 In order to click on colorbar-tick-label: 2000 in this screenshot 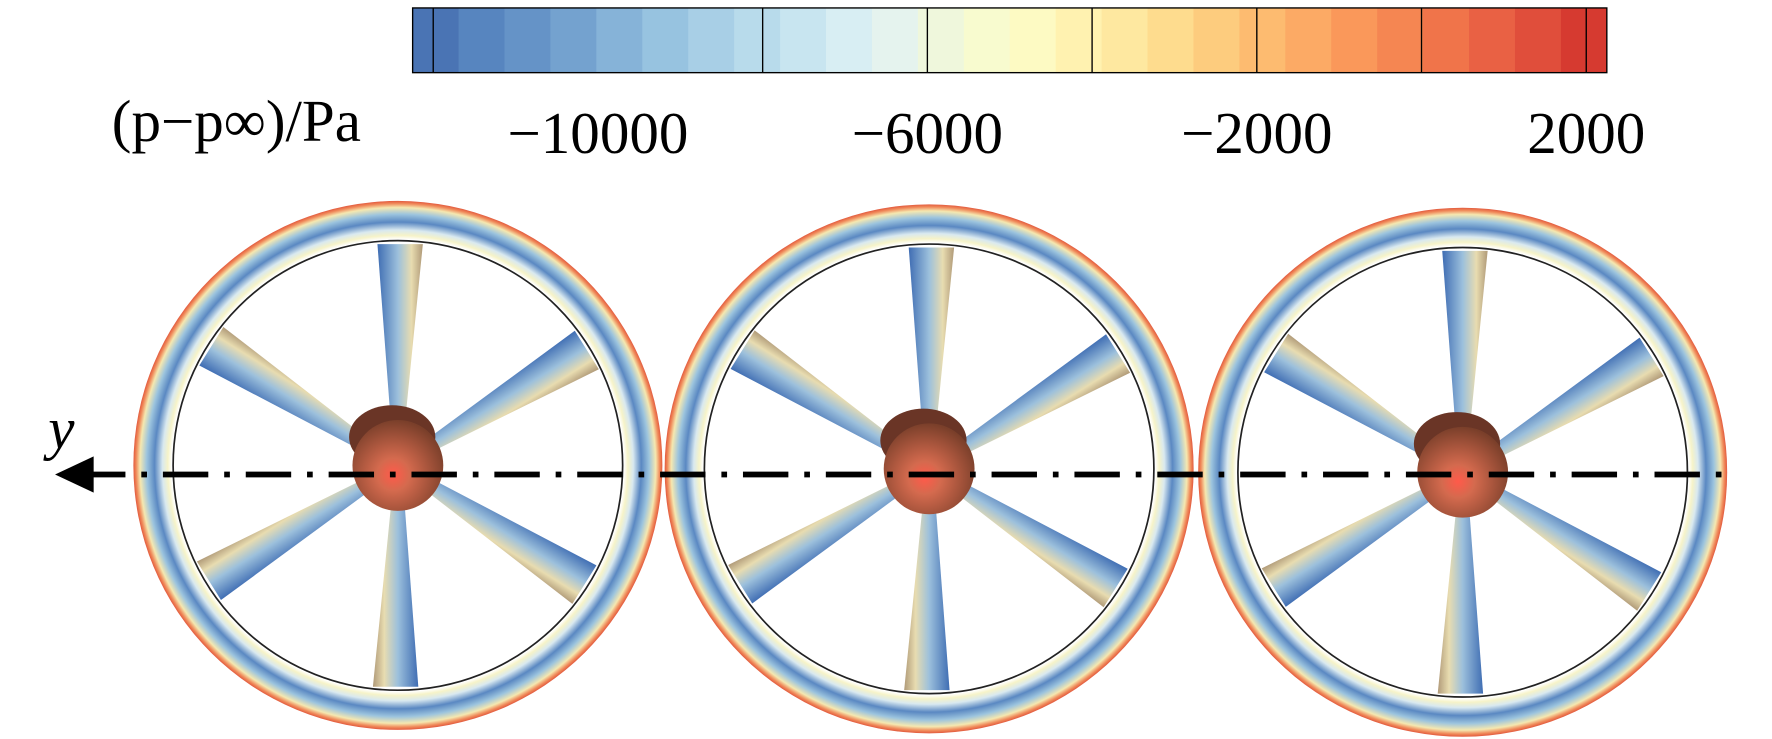, I will do `click(1586, 133)`.